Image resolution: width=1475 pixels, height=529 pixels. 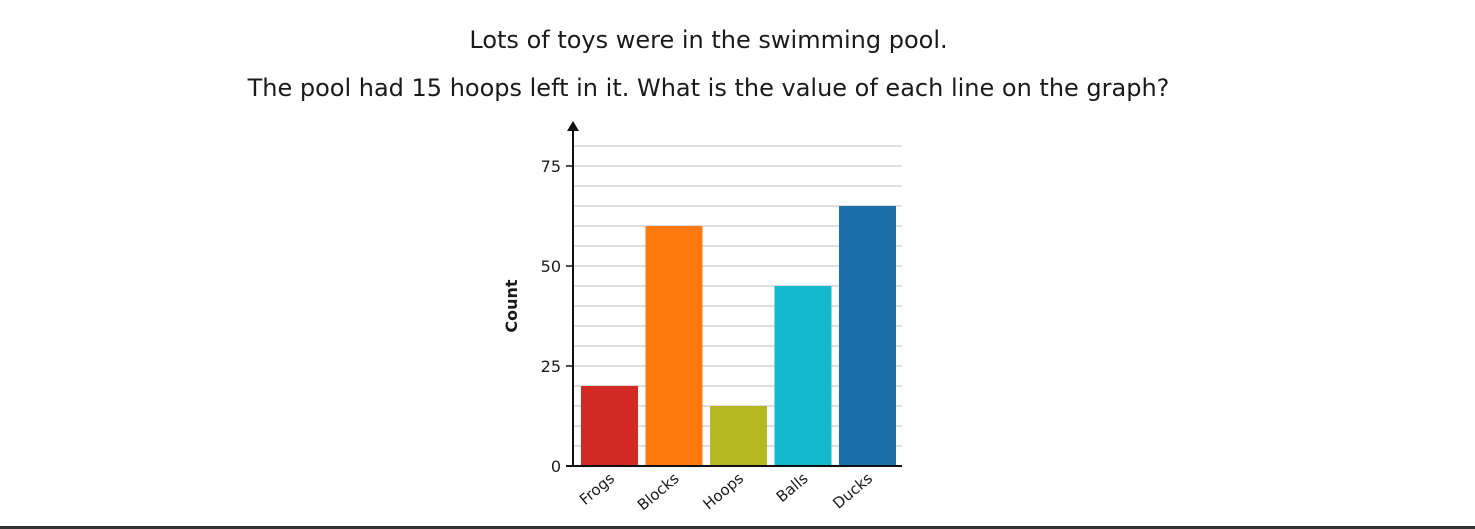 I want to click on y-tick-label: 75, so click(x=551, y=166).